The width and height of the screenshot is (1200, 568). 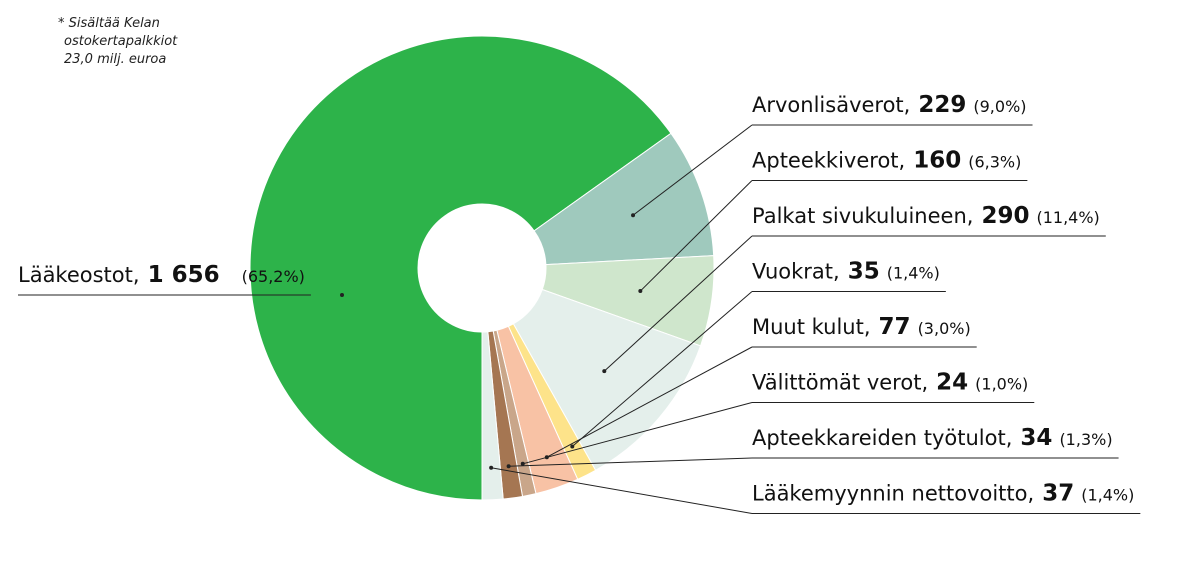 I want to click on slice-label: Lääkeostot, 1 656 (65,2%), so click(x=161, y=275).